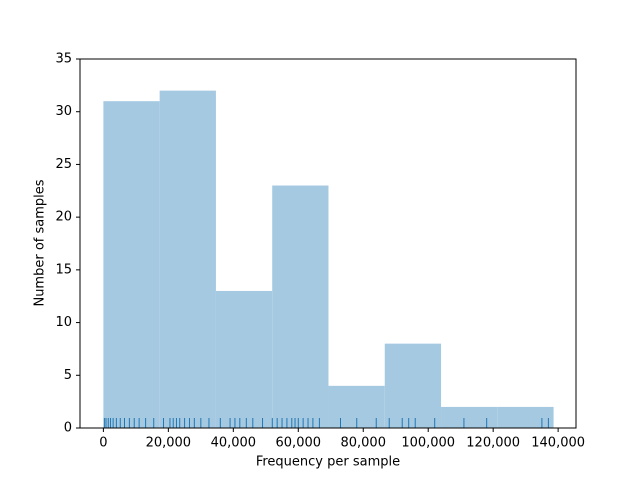 The image size is (640, 484). I want to click on y-tick-label: 25, so click(63, 164).